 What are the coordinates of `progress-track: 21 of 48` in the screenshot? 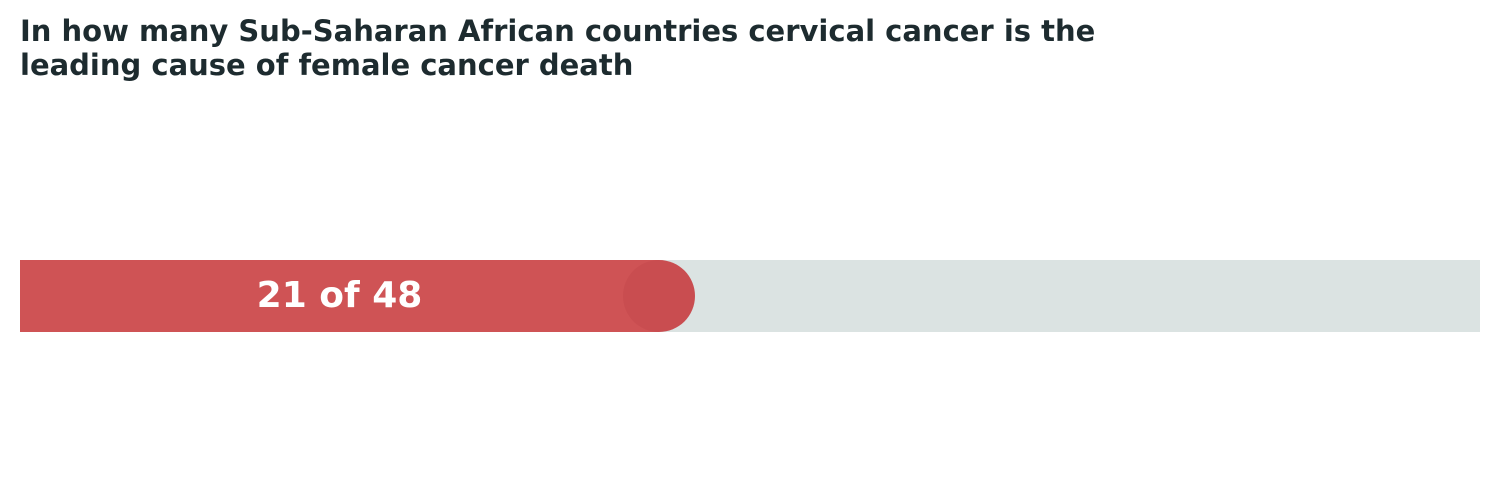 It's located at (750, 296).